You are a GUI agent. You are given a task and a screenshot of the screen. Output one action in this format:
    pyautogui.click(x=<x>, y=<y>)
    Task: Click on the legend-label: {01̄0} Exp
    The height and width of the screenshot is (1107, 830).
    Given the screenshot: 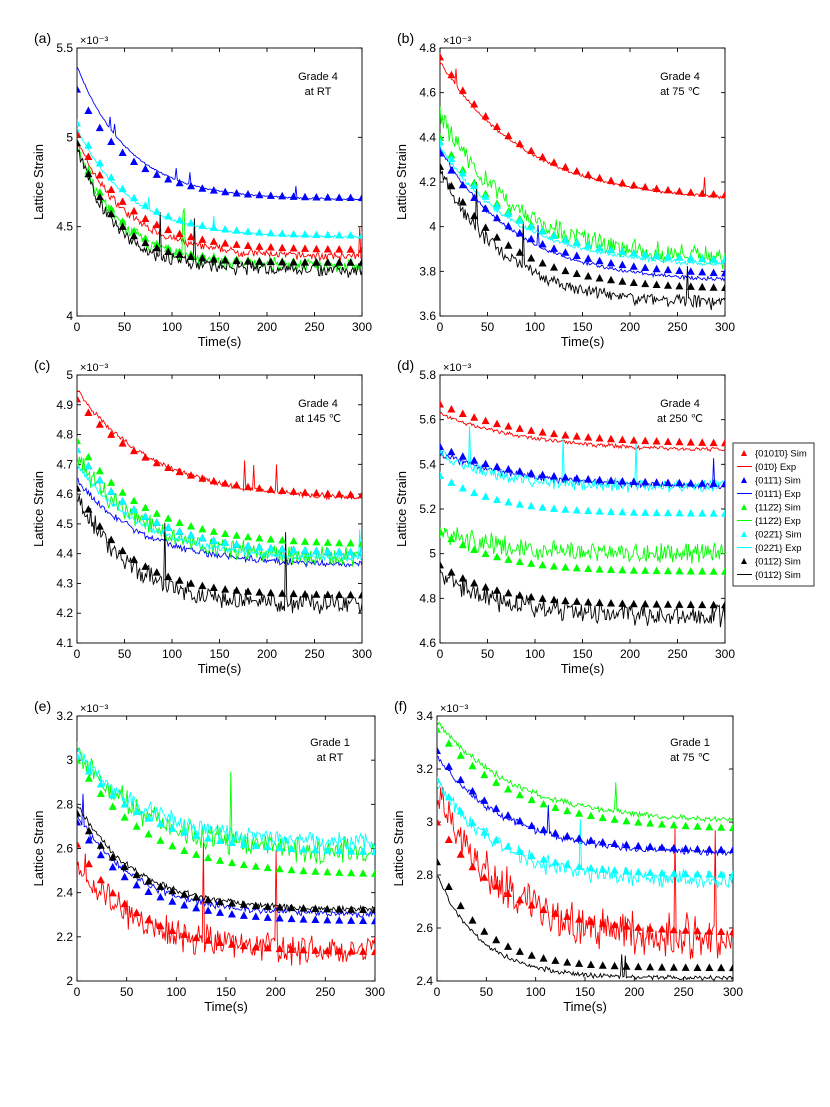 What is the action you would take?
    pyautogui.click(x=775, y=467)
    